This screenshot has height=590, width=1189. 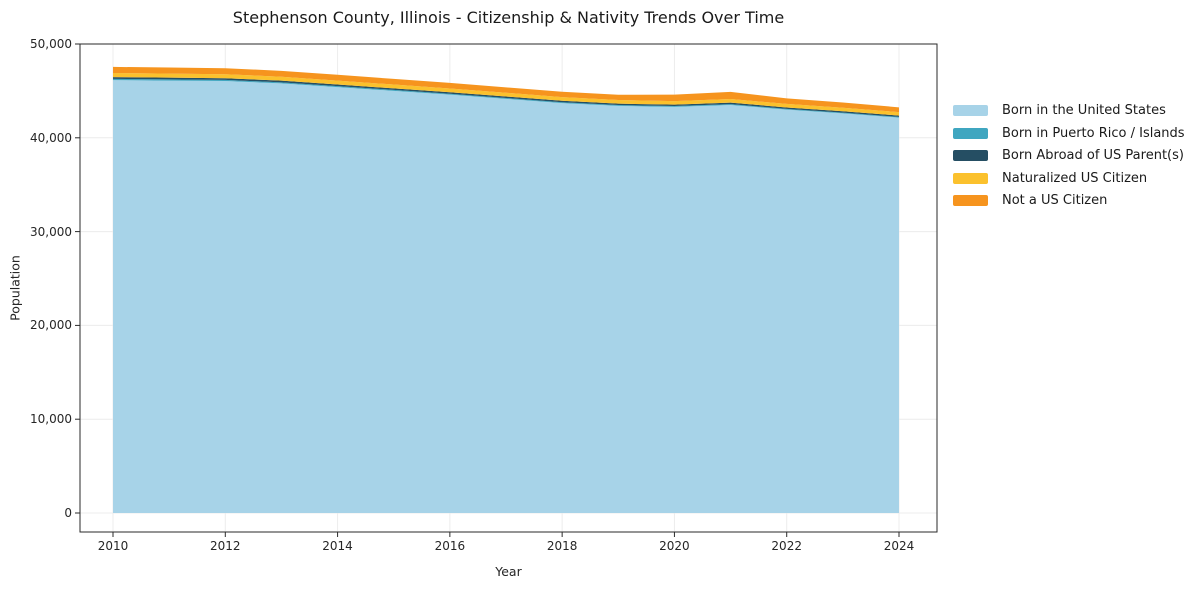 What do you see at coordinates (1093, 133) in the screenshot?
I see `legend-label: Born in Puerto Rico / Islands` at bounding box center [1093, 133].